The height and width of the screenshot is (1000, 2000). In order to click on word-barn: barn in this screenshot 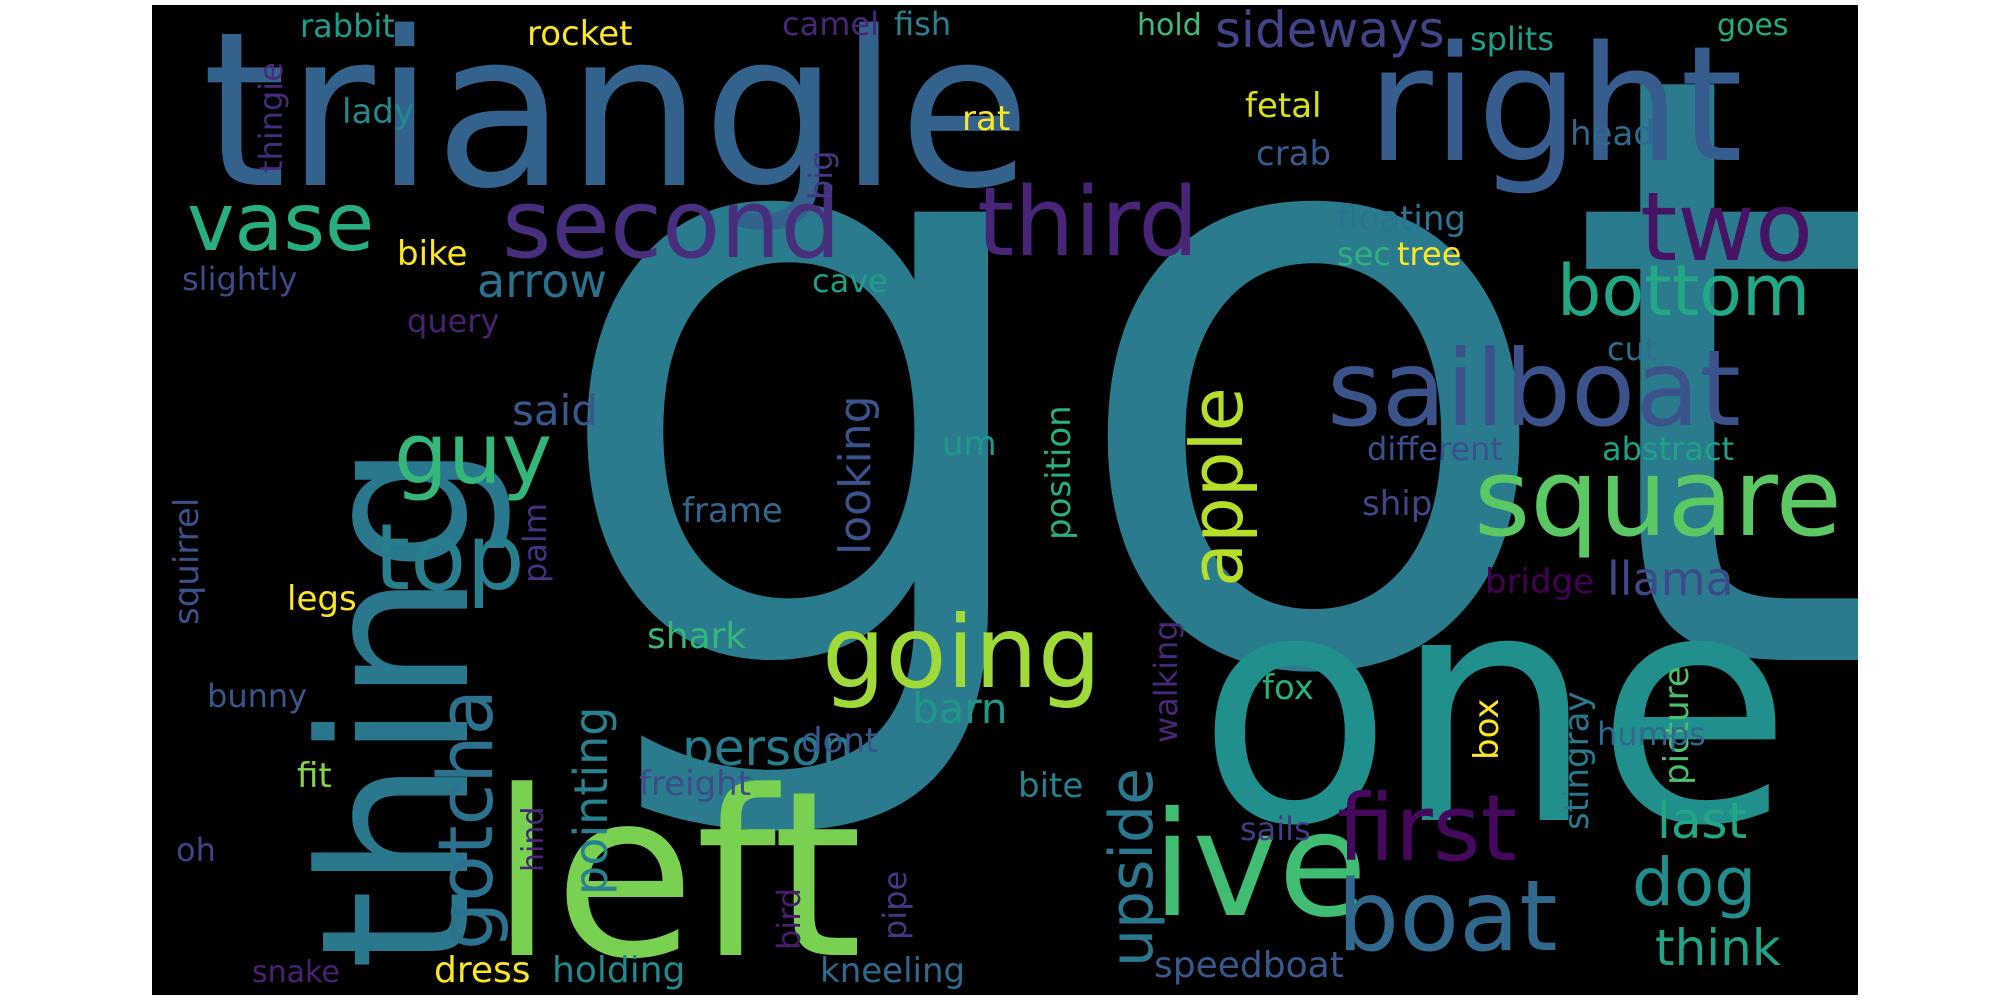, I will do `click(960, 708)`.